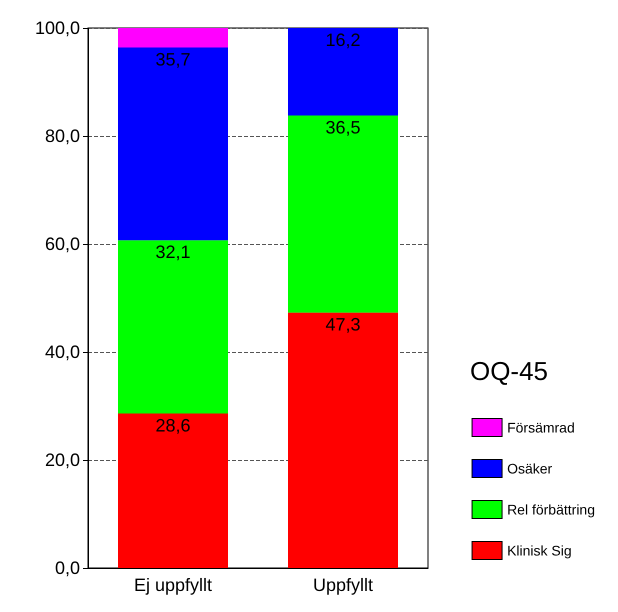 The image size is (618, 612). I want to click on y-tick-label: 0,0, so click(67, 568).